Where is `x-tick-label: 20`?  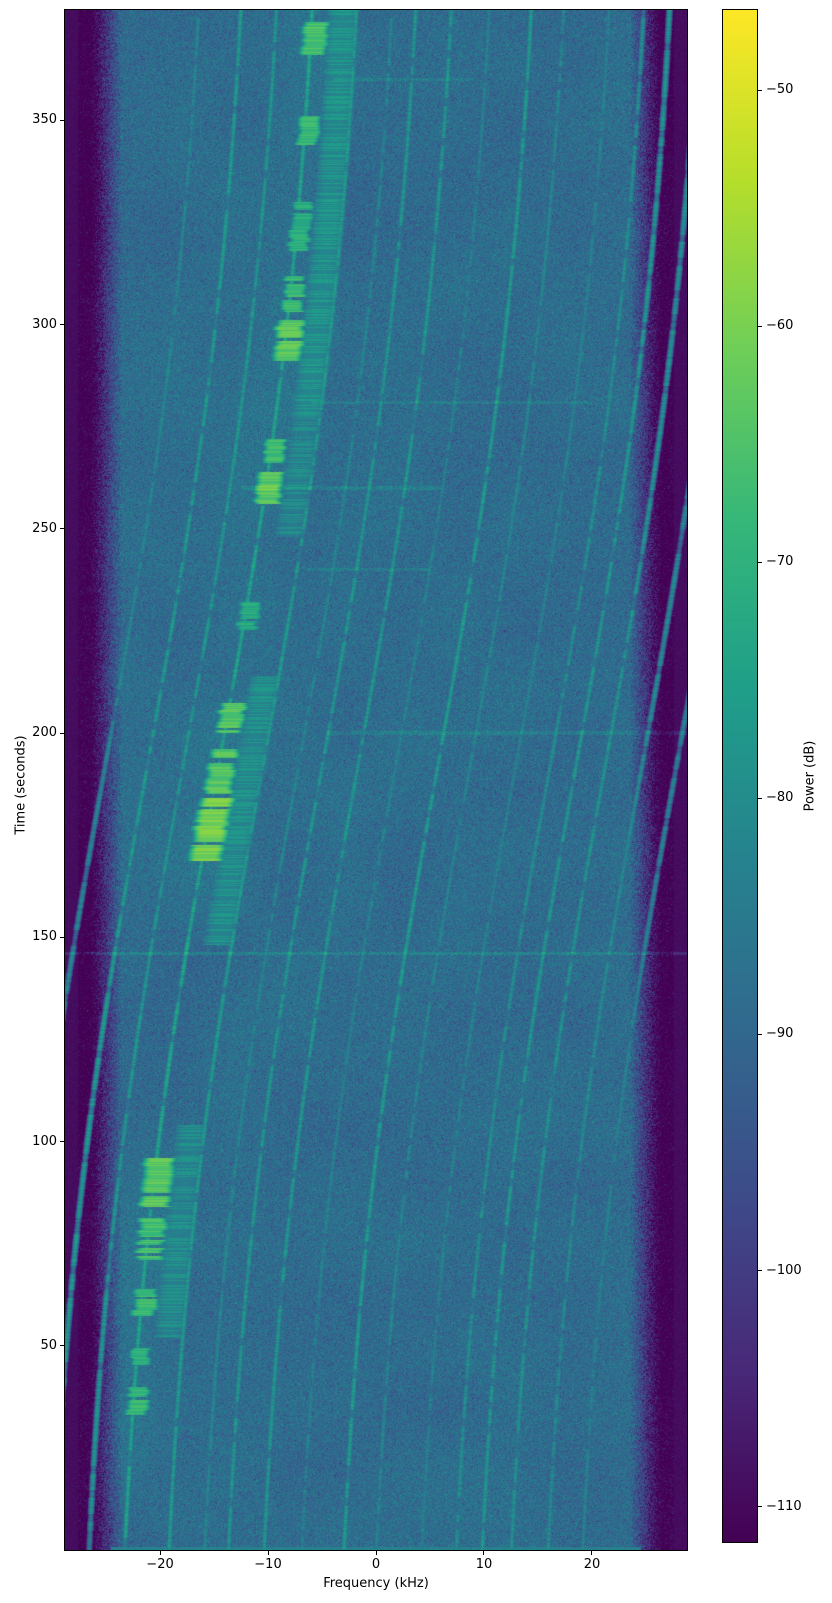
x-tick-label: 20 is located at coordinates (592, 1564).